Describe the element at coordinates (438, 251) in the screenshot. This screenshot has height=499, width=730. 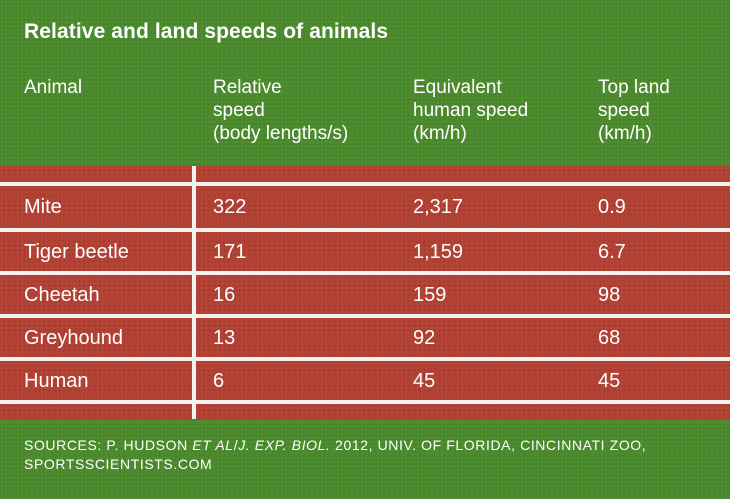
I see `cell-equivalent-human-speed: 1,159` at that location.